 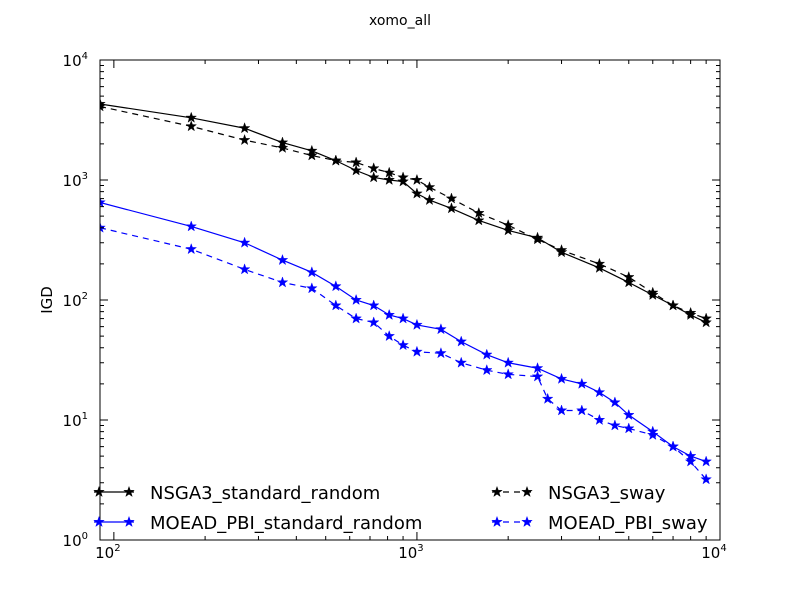 What do you see at coordinates (75, 540) in the screenshot?
I see `y-tick-label: 10⁰` at bounding box center [75, 540].